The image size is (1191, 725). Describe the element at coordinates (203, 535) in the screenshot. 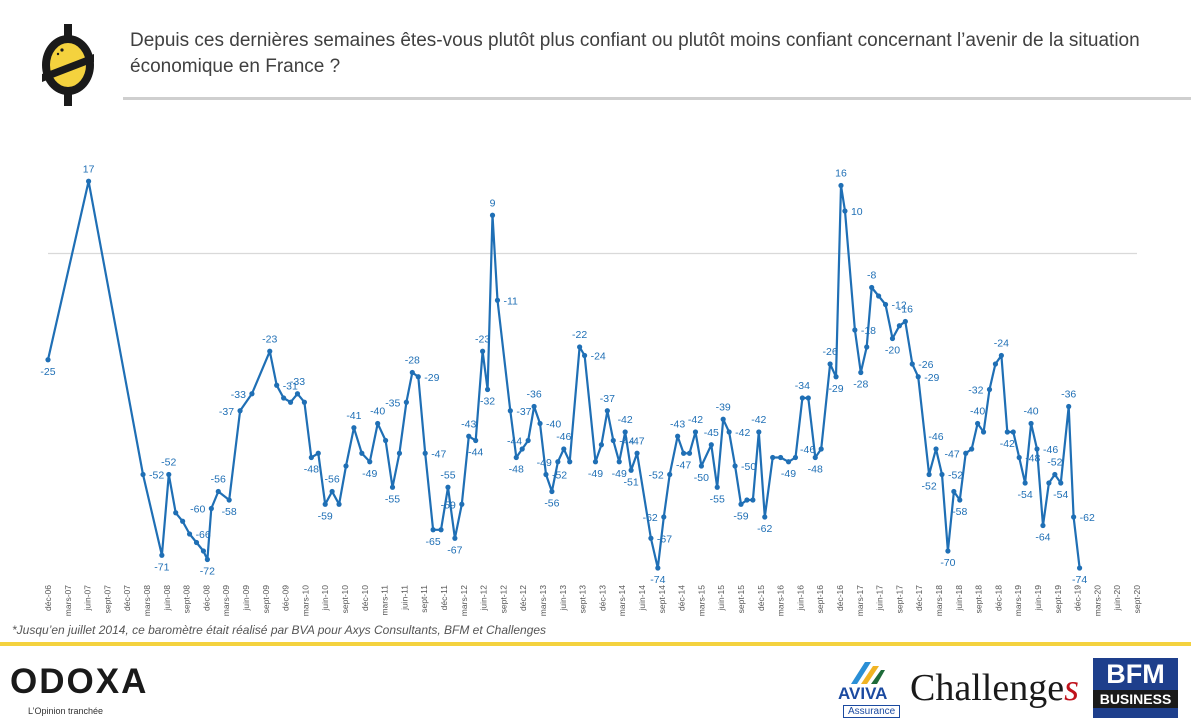

I see `data-label: -66` at that location.